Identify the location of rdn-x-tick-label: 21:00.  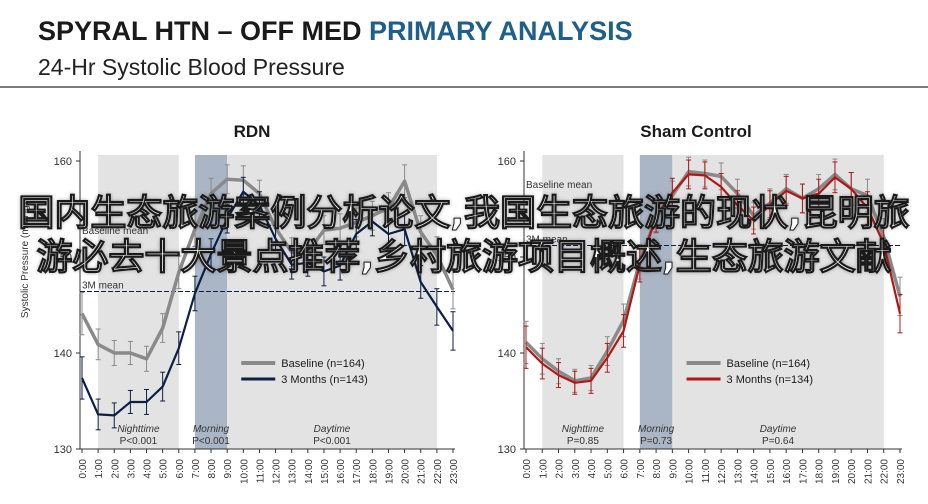
(422, 471).